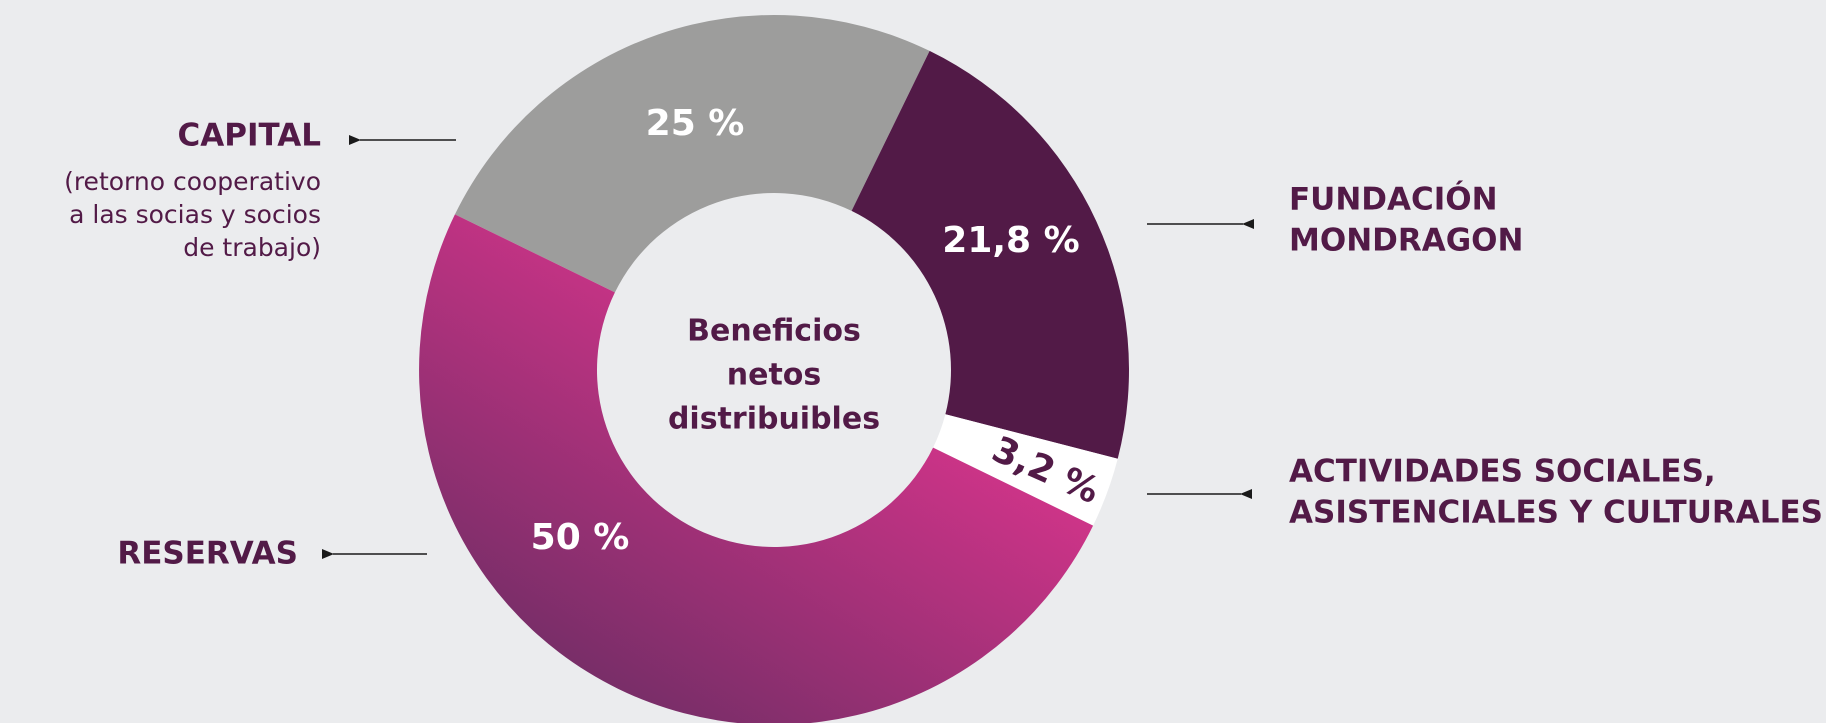 This screenshot has width=1826, height=723. What do you see at coordinates (195, 214) in the screenshot?
I see `annotation: a las socias y socios` at bounding box center [195, 214].